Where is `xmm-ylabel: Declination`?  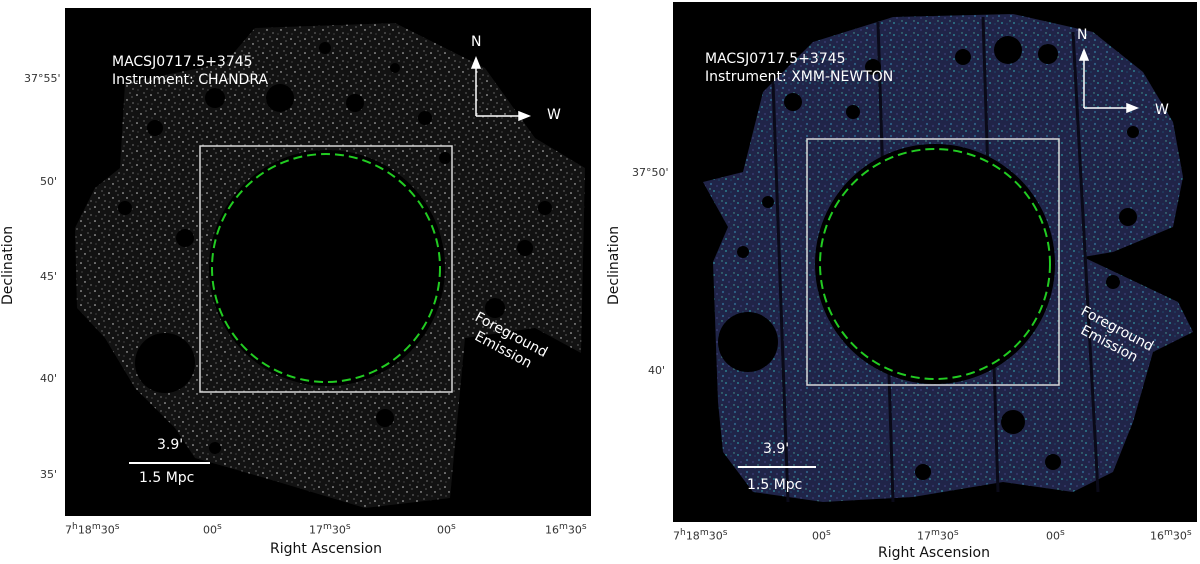 xmm-ylabel: Declination is located at coordinates (614, 265).